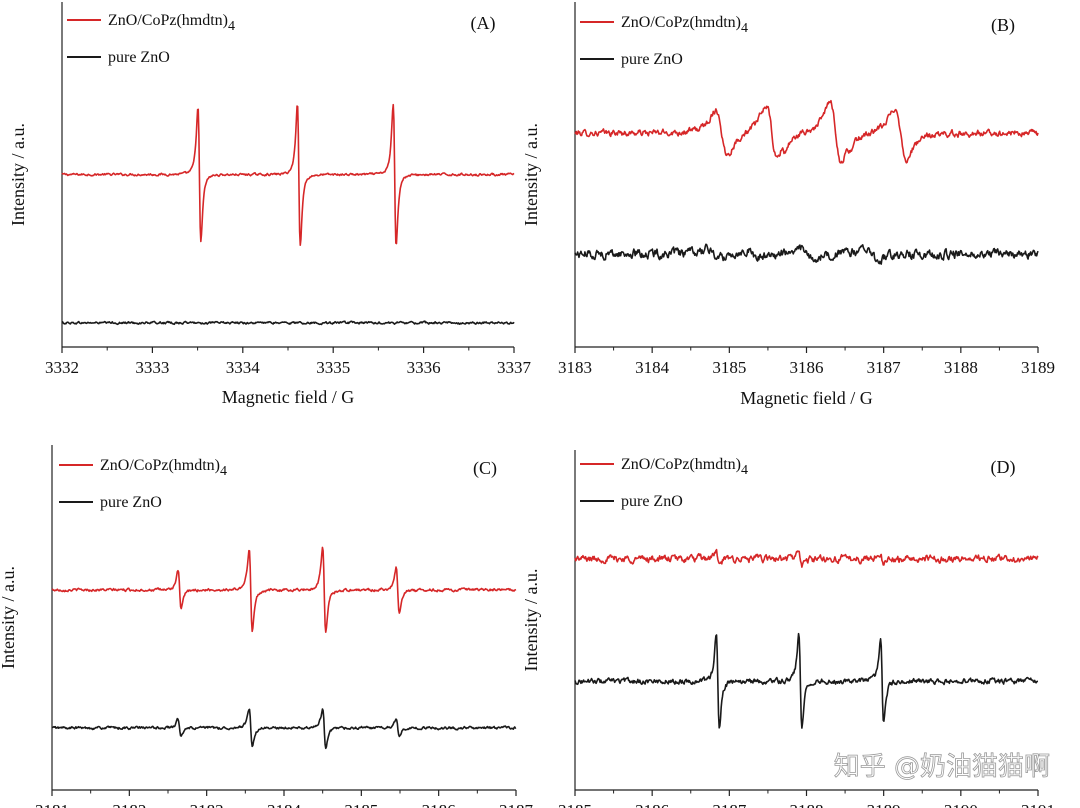 This screenshot has height=808, width=1080. What do you see at coordinates (514, 367) in the screenshot?
I see `x-tick-label: 3337` at bounding box center [514, 367].